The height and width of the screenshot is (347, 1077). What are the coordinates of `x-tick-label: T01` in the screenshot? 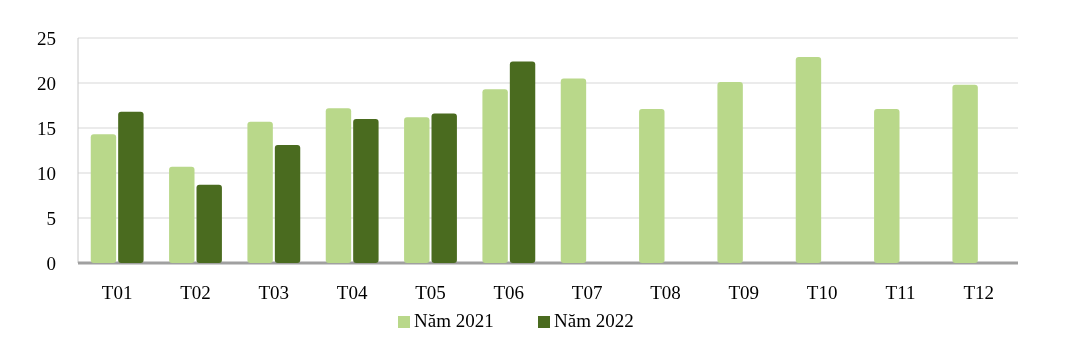 It's located at (117, 292).